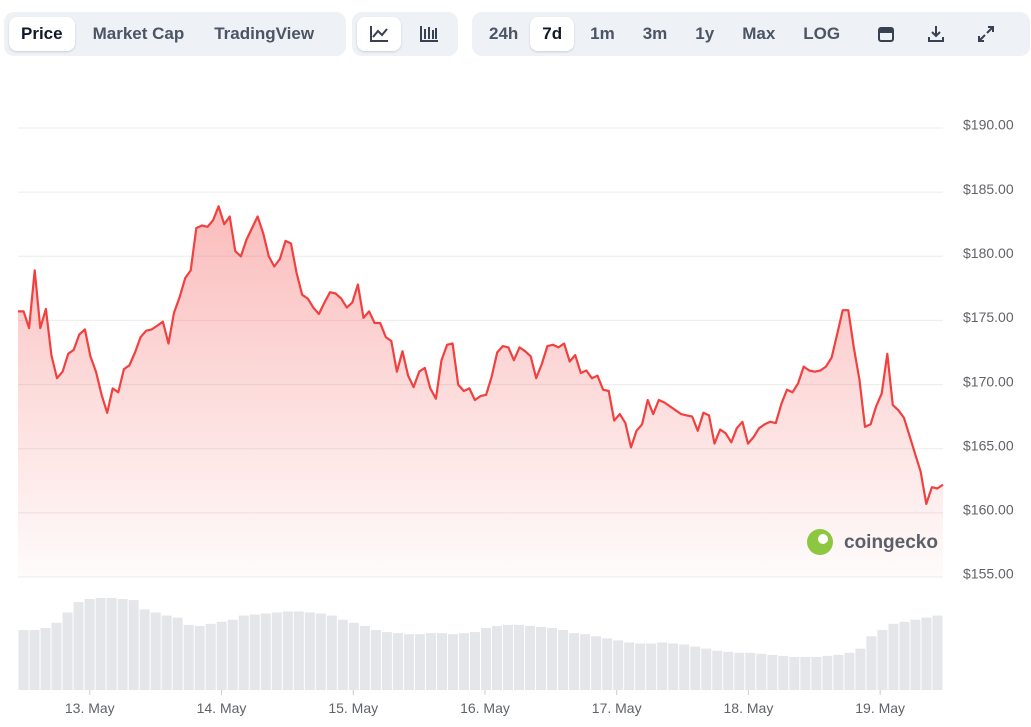  What do you see at coordinates (405, 34) in the screenshot?
I see `chart-type-tabs` at bounding box center [405, 34].